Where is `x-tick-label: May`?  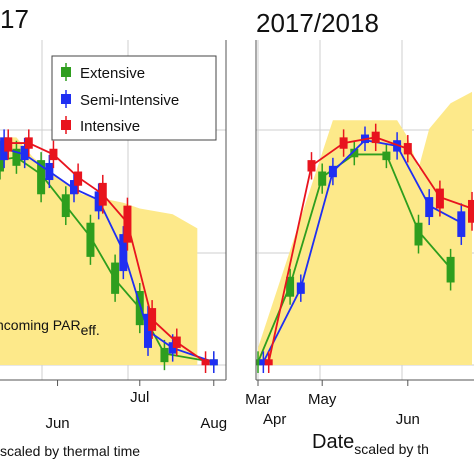 x-tick-label: May is located at coordinates (322, 399).